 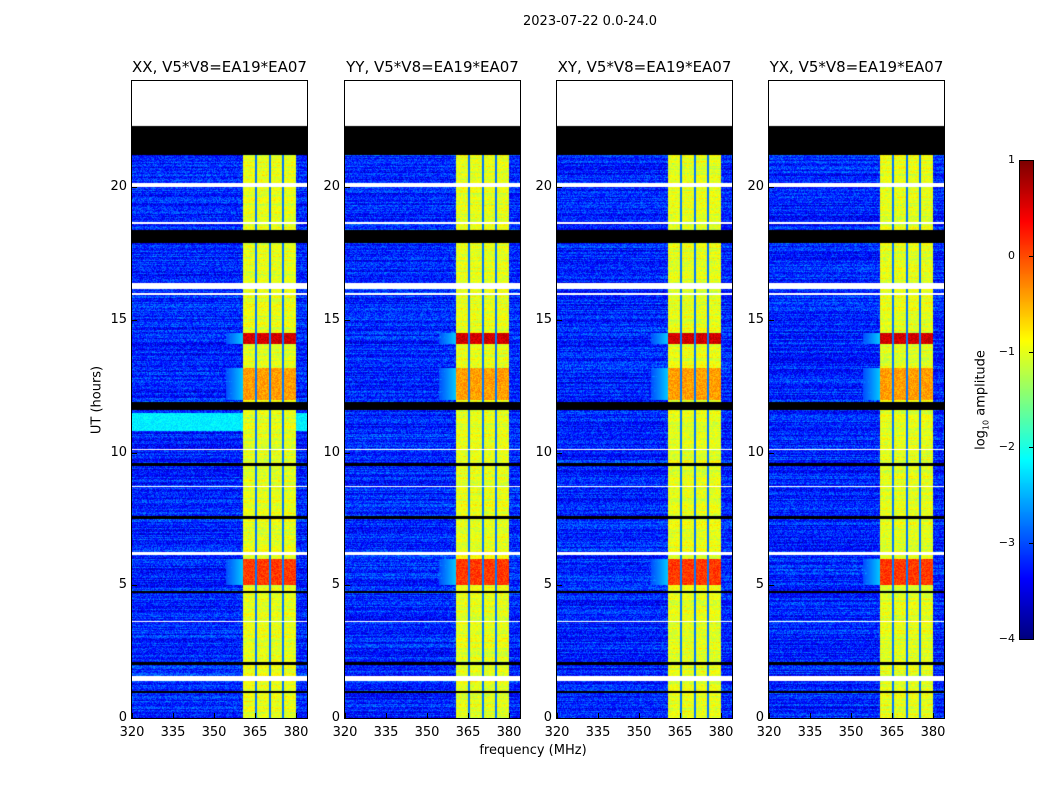 I want to click on colorbar-tick-label: −2, so click(x=1006, y=447).